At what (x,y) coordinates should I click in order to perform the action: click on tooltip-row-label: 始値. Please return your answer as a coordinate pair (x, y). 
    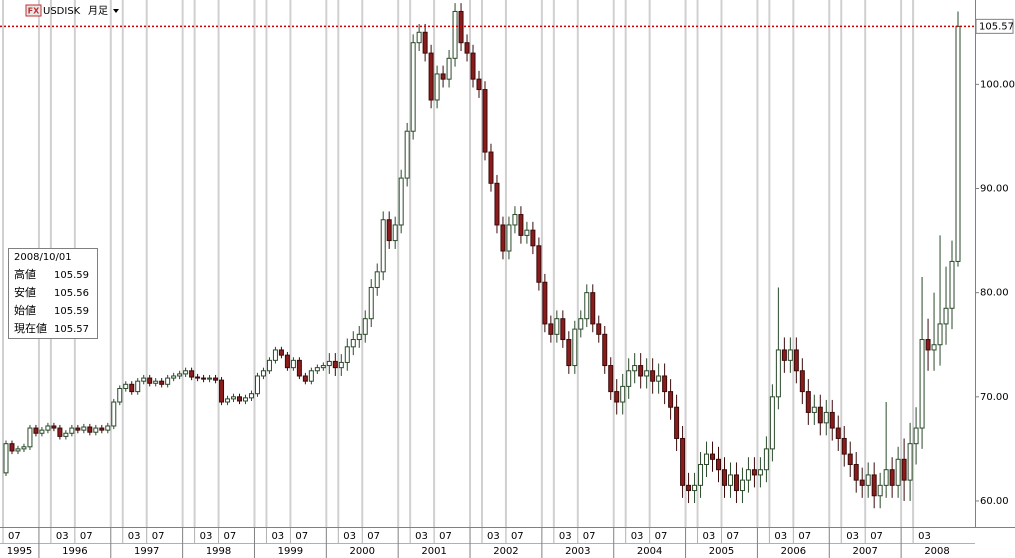
    Looking at the image, I should click on (25, 310).